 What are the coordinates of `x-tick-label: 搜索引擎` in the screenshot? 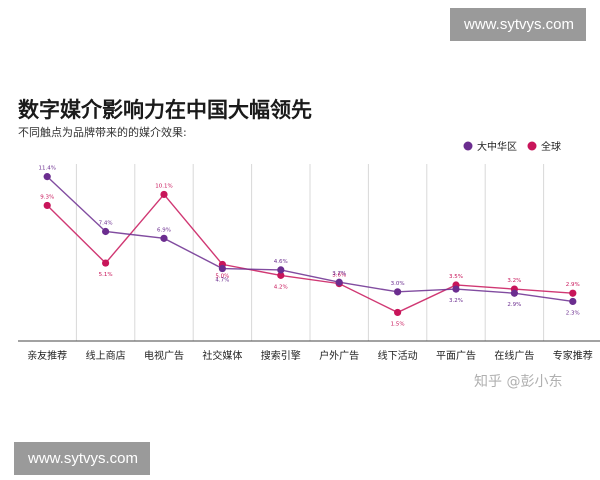 It's located at (281, 355).